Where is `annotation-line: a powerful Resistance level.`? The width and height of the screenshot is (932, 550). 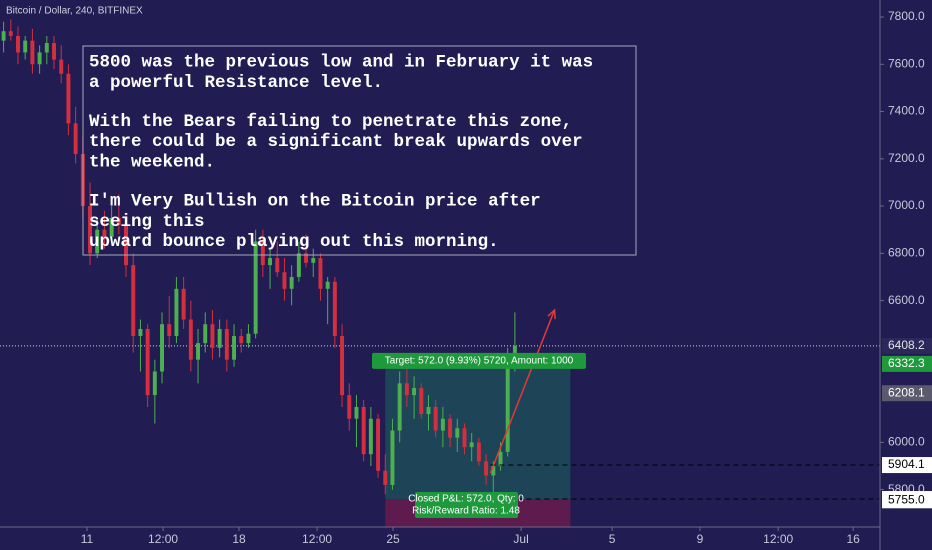
annotation-line: a powerful Resistance level. is located at coordinates (236, 83).